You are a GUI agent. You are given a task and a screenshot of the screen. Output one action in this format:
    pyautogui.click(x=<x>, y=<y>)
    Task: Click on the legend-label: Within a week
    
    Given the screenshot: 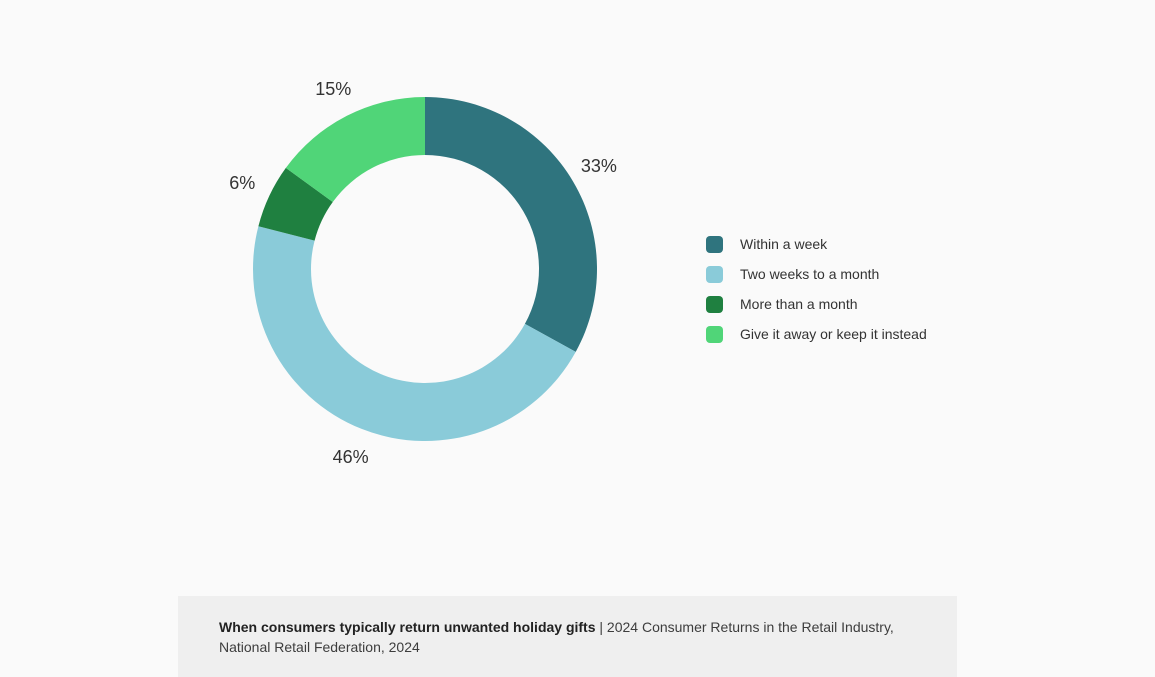 What is the action you would take?
    pyautogui.click(x=784, y=244)
    